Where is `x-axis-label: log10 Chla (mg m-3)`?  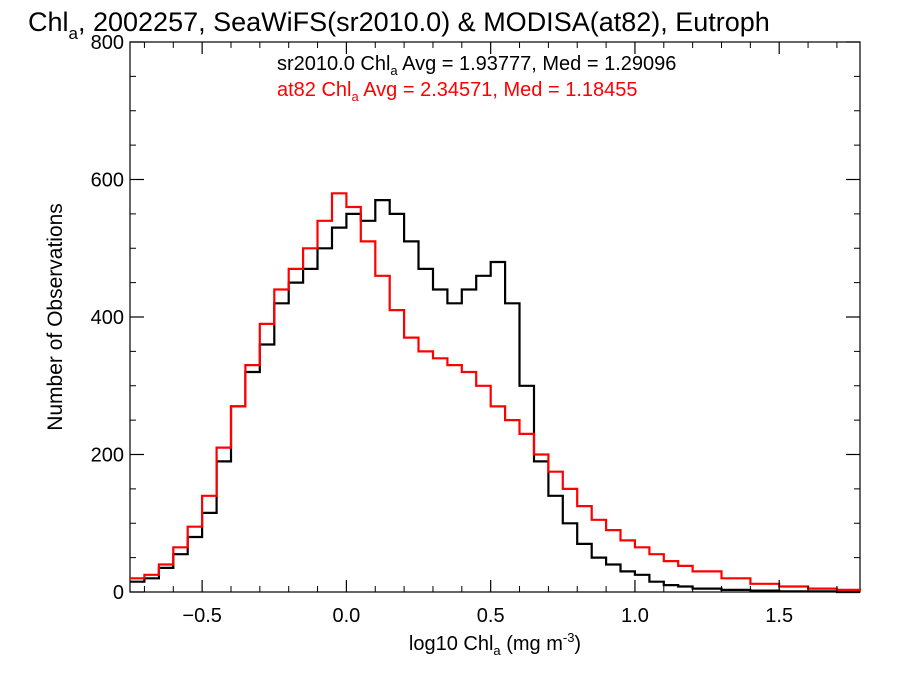 x-axis-label: log10 Chla (mg m-3) is located at coordinates (495, 644).